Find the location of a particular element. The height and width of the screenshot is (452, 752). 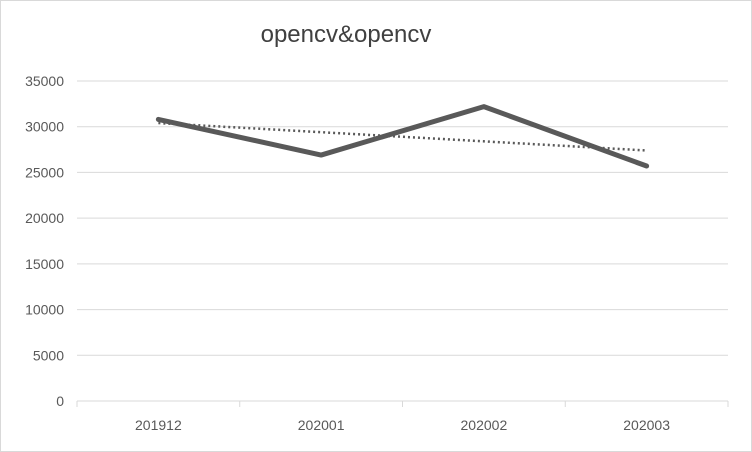

y-tick-label: 10000 is located at coordinates (44, 310).